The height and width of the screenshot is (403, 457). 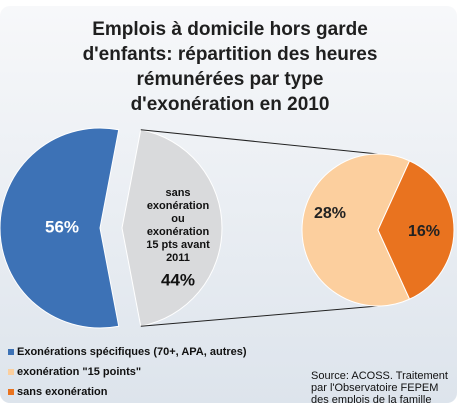 I want to click on data-label: 28%, so click(x=330, y=213).